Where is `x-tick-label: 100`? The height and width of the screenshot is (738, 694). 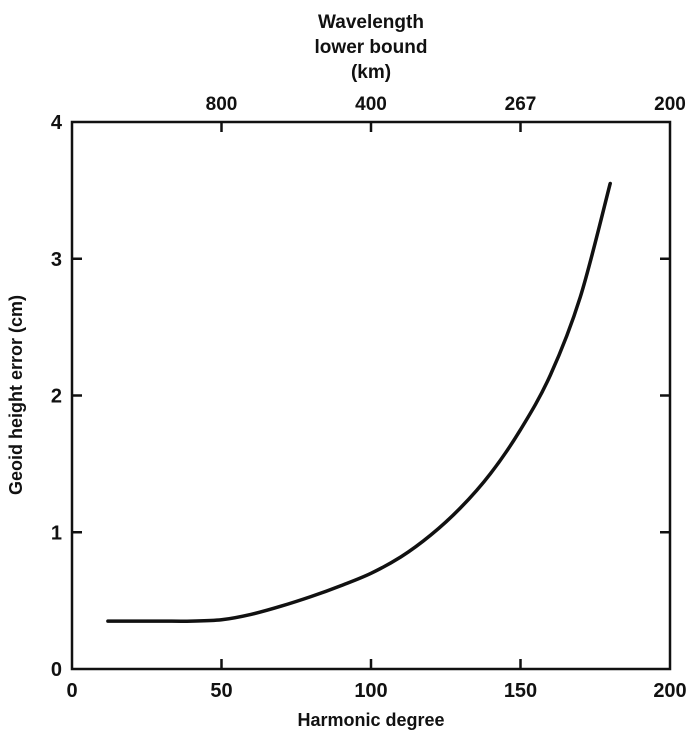 x-tick-label: 100 is located at coordinates (370, 691).